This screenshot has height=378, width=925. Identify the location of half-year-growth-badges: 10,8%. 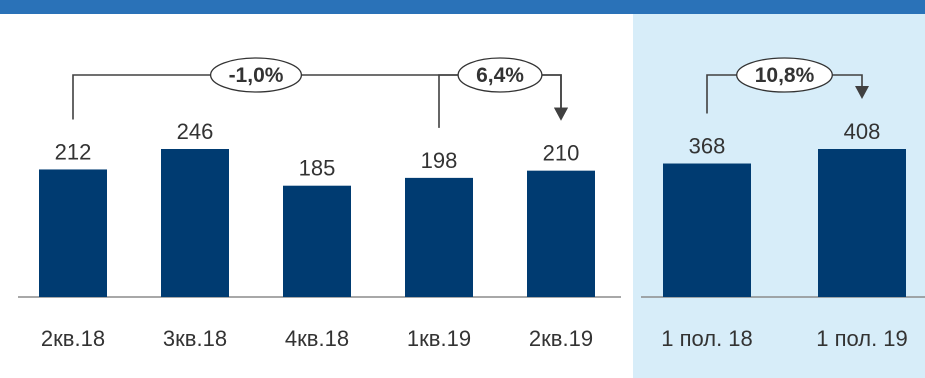
(784, 75).